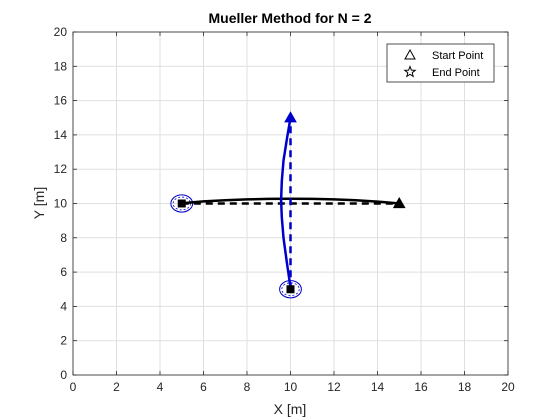 The height and width of the screenshot is (420, 560). Describe the element at coordinates (334, 387) in the screenshot. I see `x-tick-label: 12` at that location.